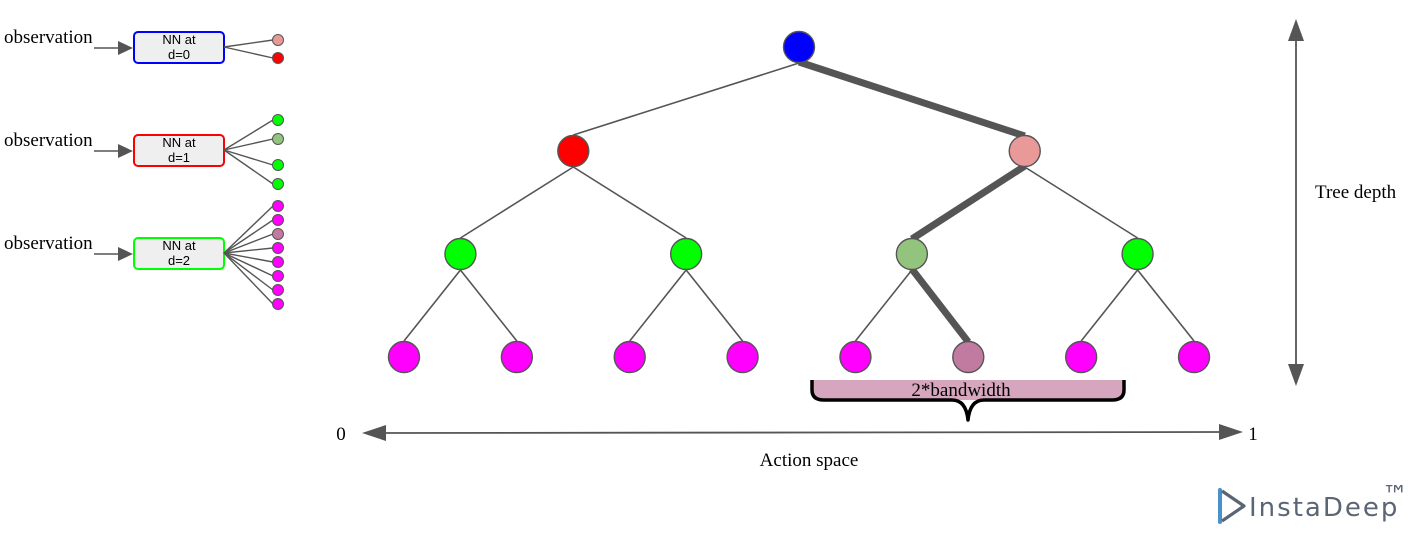 The width and height of the screenshot is (1408, 540). What do you see at coordinates (1296, 30) in the screenshot?
I see `depth-top-arrowhead` at bounding box center [1296, 30].